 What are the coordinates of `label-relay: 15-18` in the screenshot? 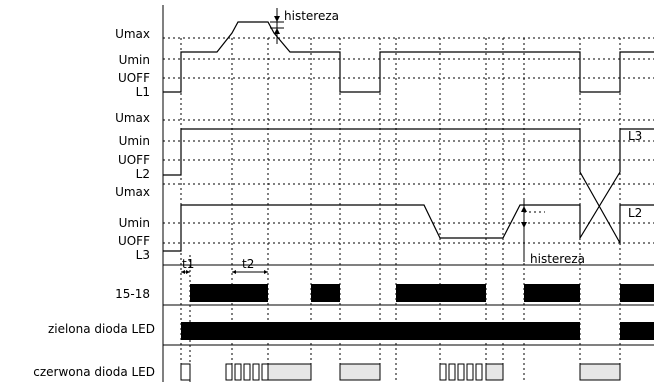 It's located at (132, 294).